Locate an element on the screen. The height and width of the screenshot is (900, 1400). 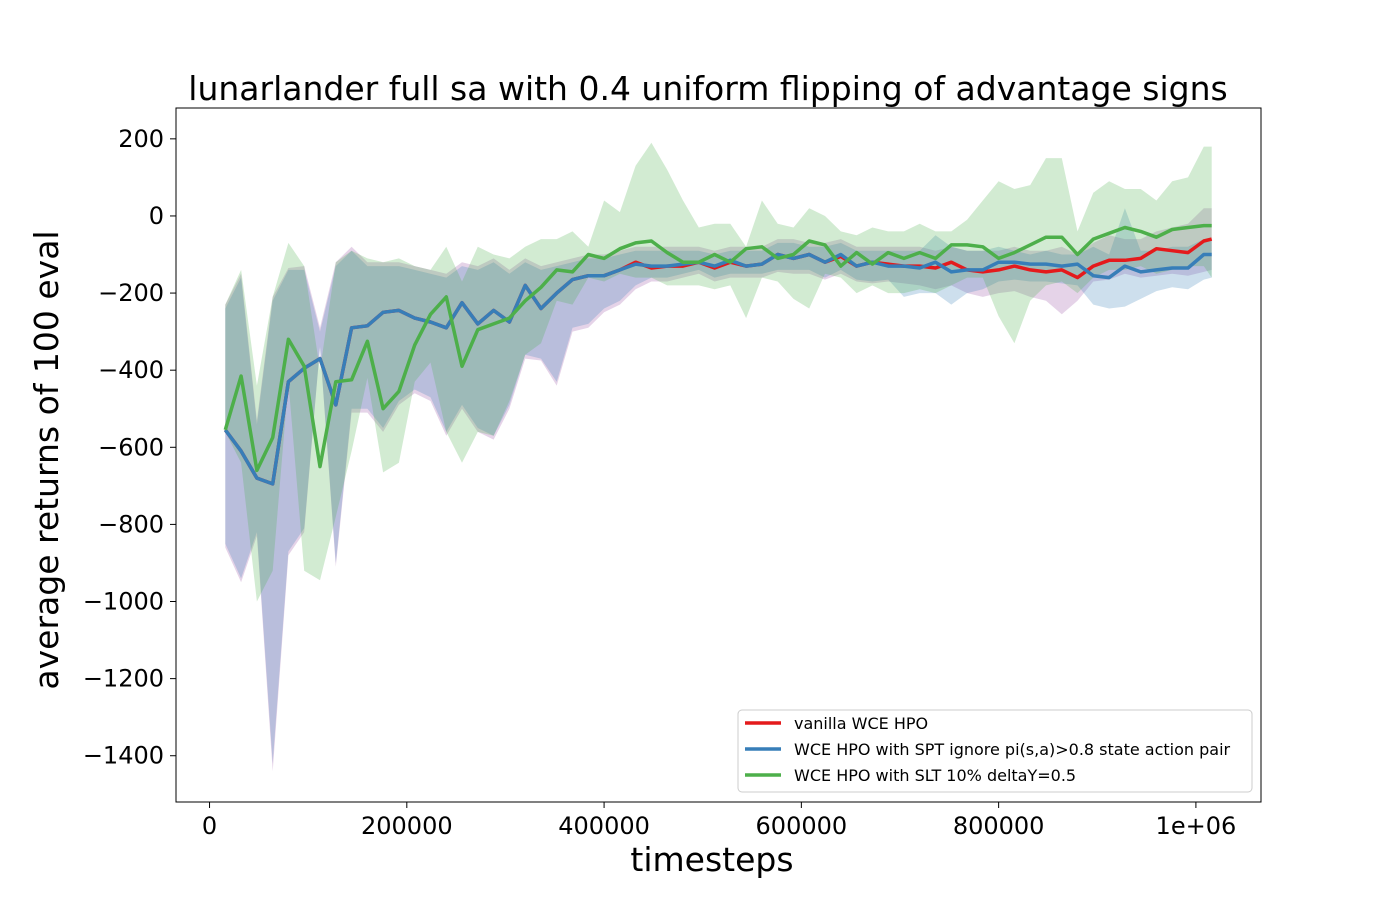
y-tick-label: −1000 is located at coordinates (123, 602).